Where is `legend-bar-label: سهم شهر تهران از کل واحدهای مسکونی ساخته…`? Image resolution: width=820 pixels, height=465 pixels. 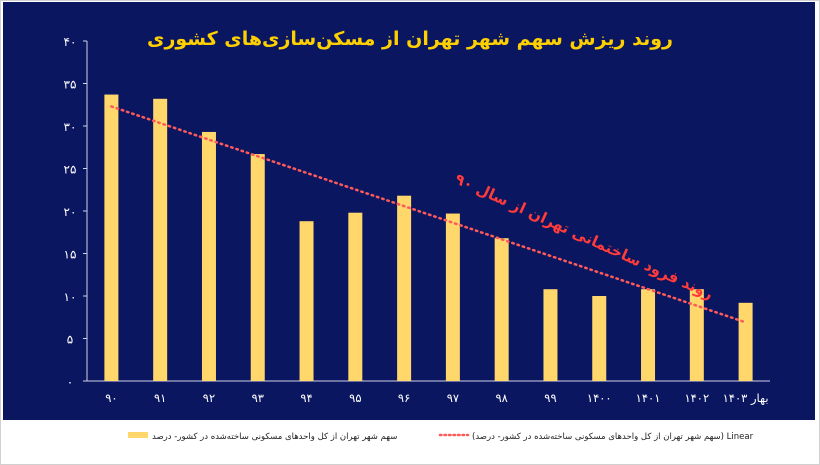
legend-bar-label: سهم شهر تهران از کل واحدهای مسکونی ساخته… is located at coordinates (274, 437).